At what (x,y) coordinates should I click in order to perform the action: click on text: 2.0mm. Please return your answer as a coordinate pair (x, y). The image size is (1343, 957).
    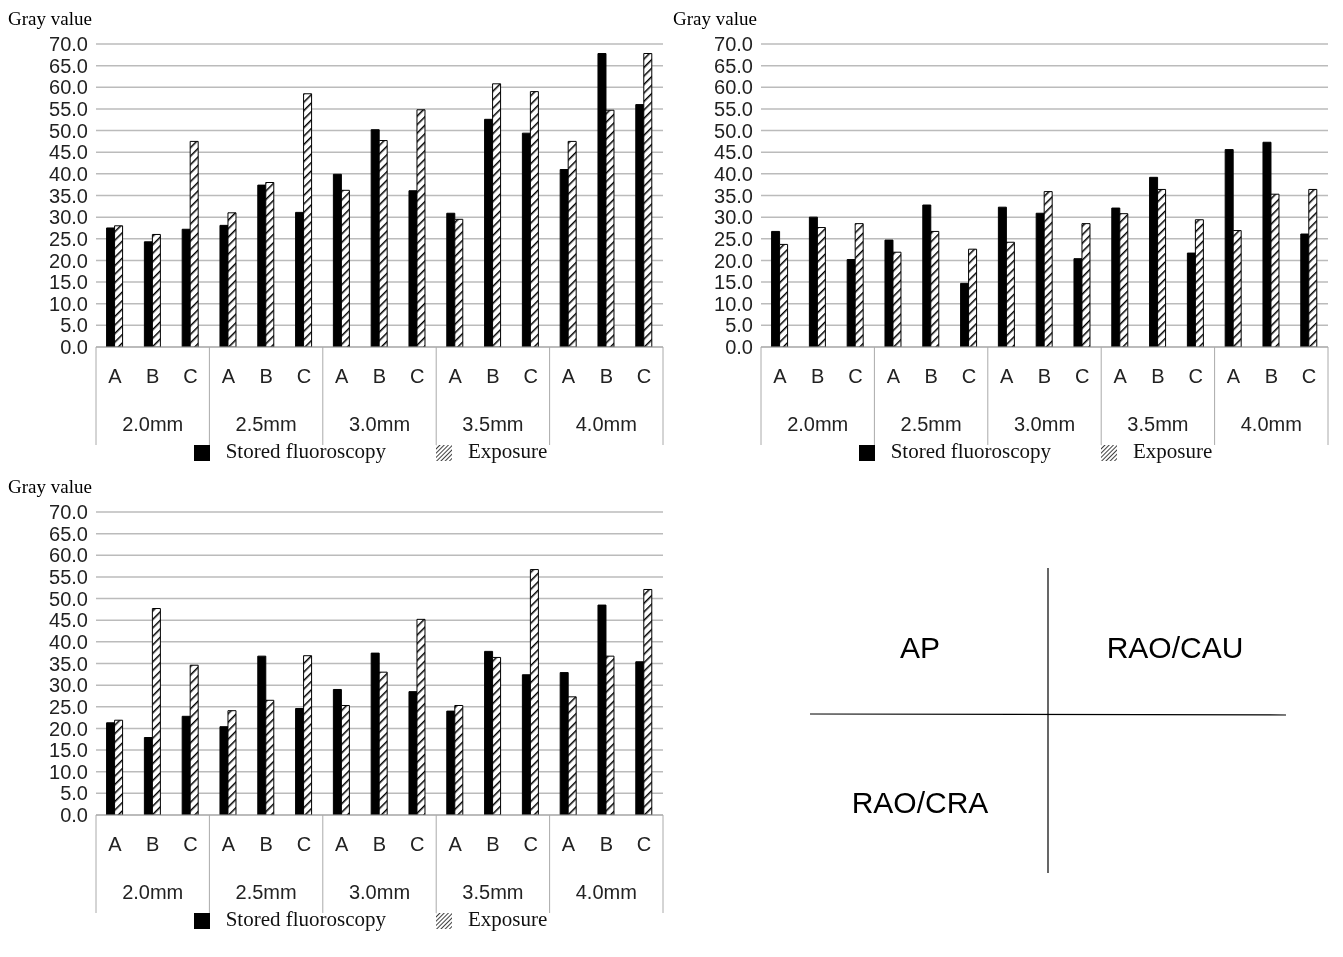
    Looking at the image, I should click on (153, 892).